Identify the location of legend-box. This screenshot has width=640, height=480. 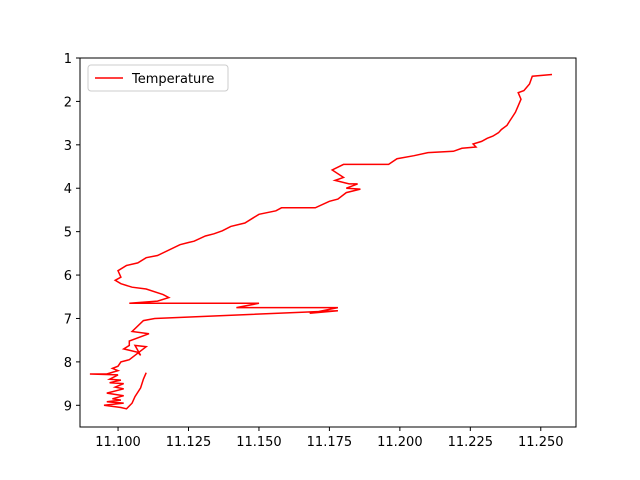
(158, 78).